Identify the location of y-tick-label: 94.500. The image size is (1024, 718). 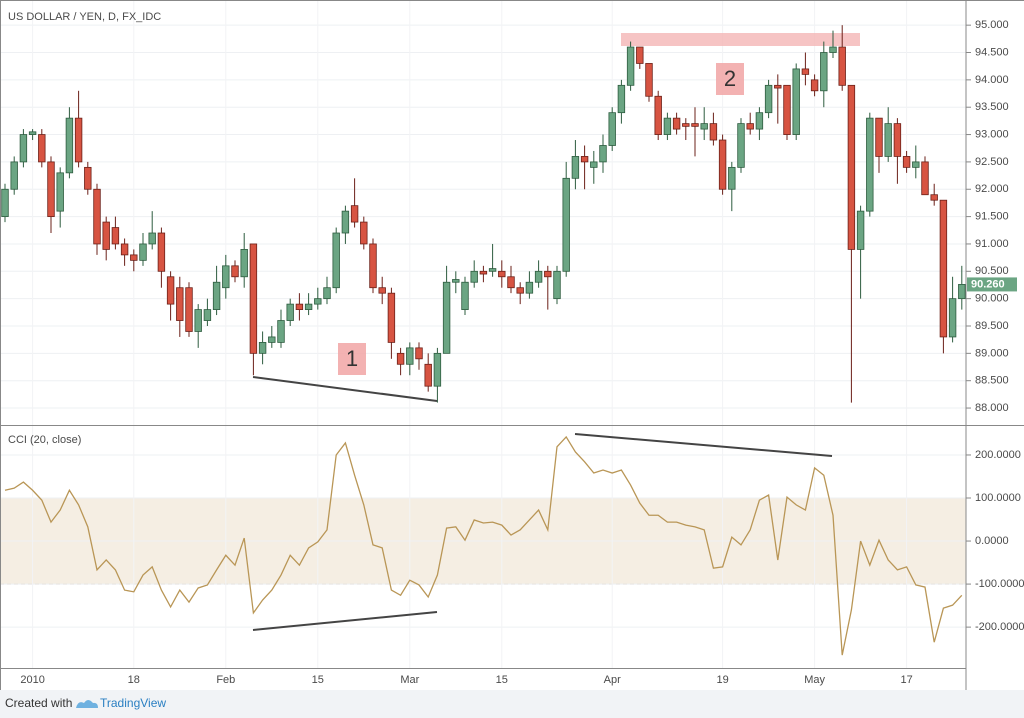
(992, 52).